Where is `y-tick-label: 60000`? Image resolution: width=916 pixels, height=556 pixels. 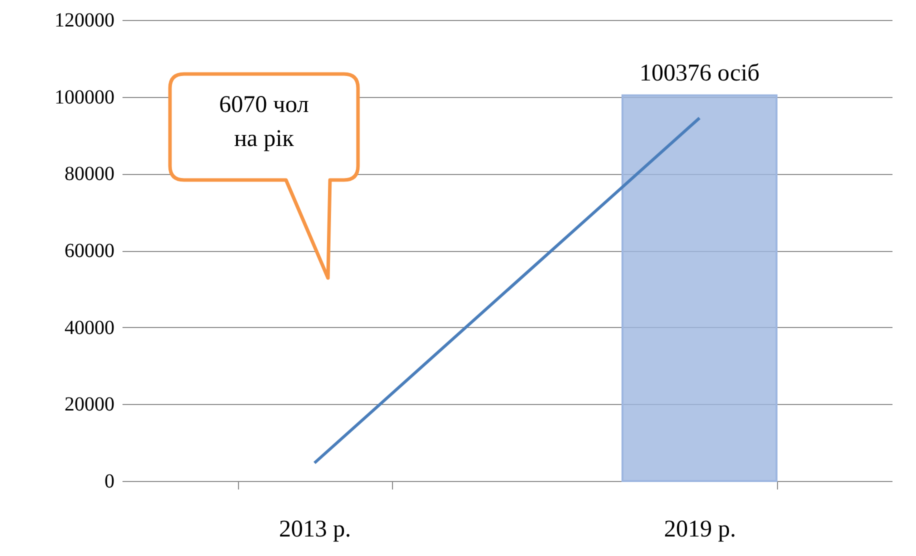
y-tick-label: 60000 is located at coordinates (89, 251).